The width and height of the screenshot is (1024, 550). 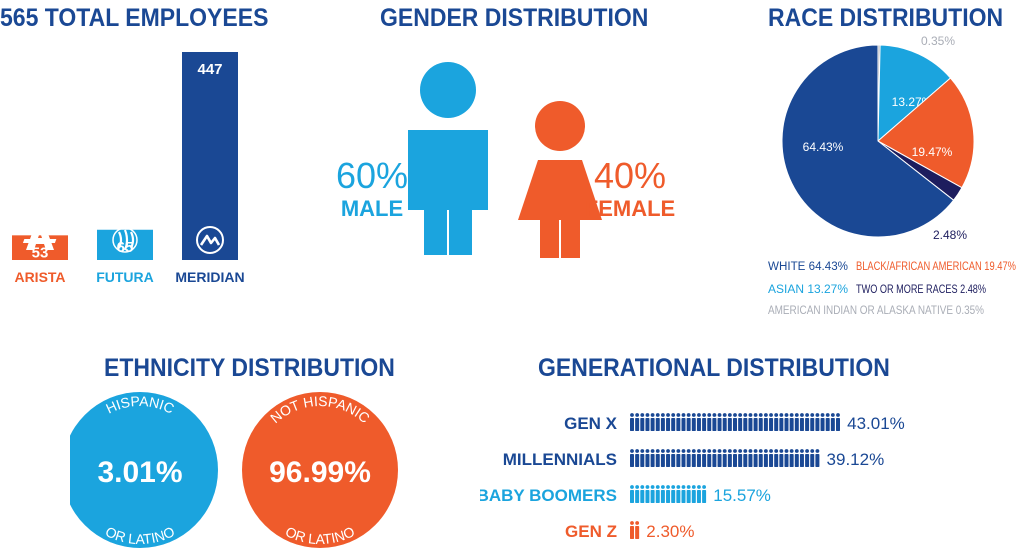 I want to click on futura-ring, so click(x=125, y=240).